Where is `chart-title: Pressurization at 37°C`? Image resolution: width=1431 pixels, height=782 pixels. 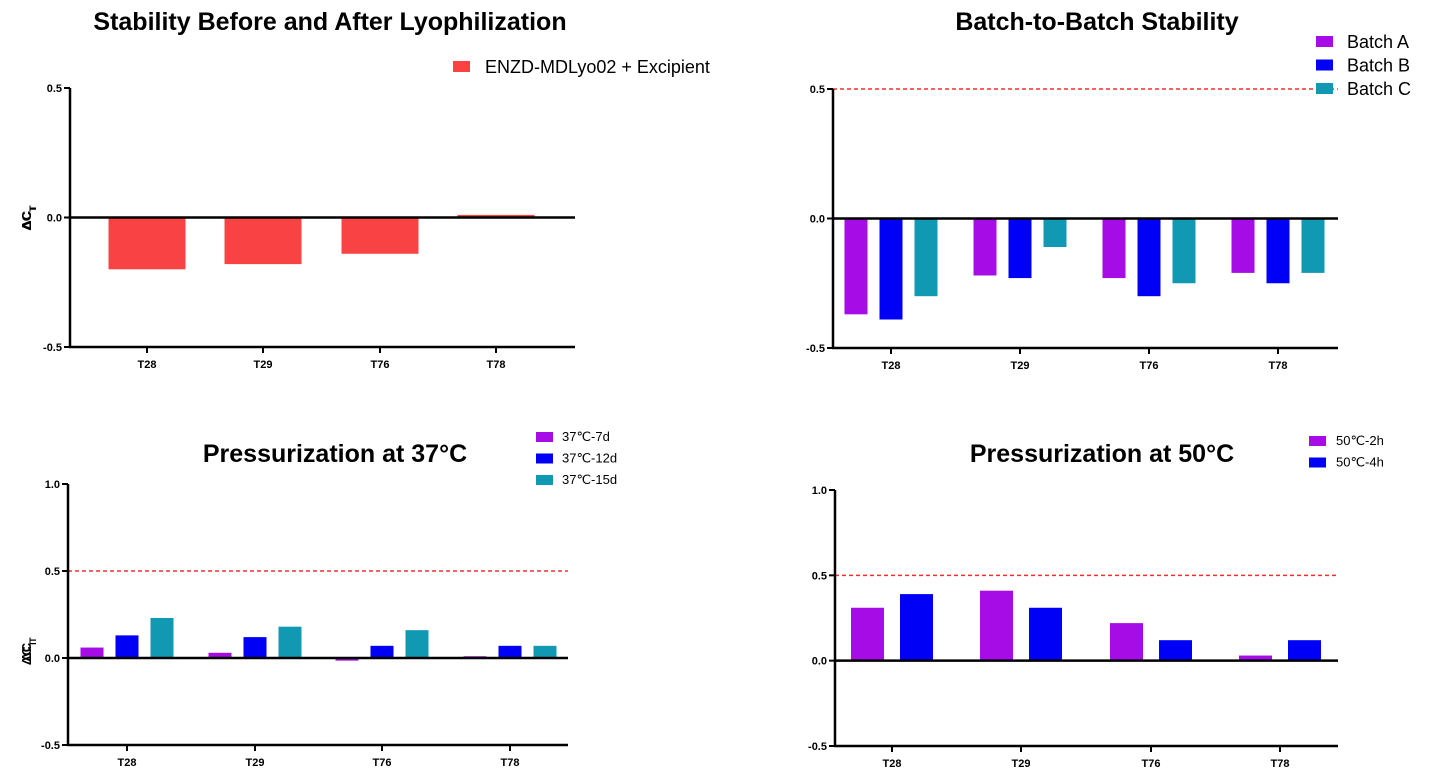
chart-title: Pressurization at 37°C is located at coordinates (335, 454).